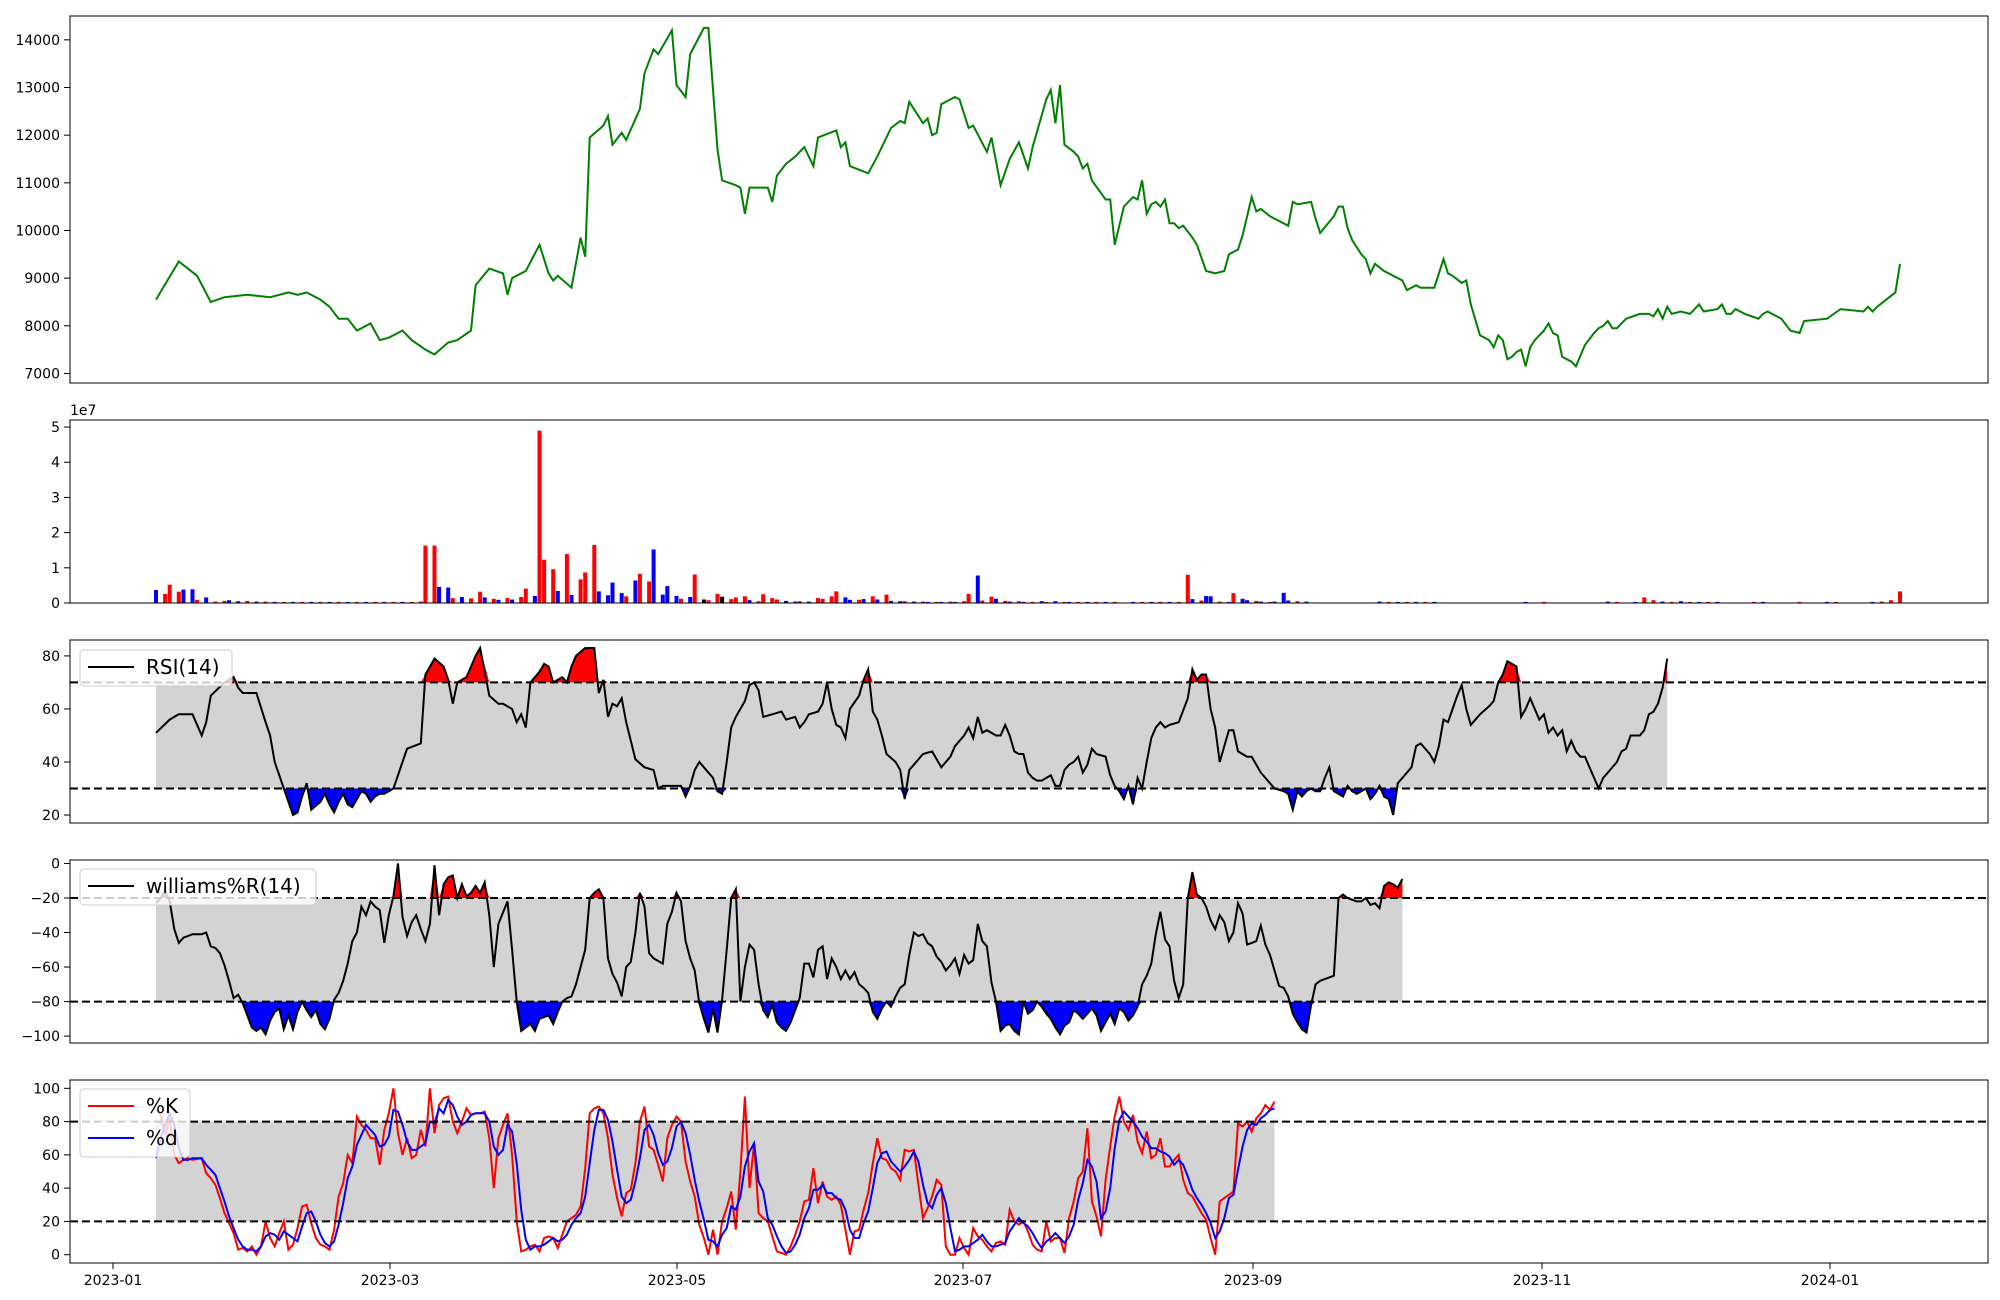 The height and width of the screenshot is (1300, 2000). Describe the element at coordinates (55, 864) in the screenshot. I see `y-tick-label: 0` at that location.